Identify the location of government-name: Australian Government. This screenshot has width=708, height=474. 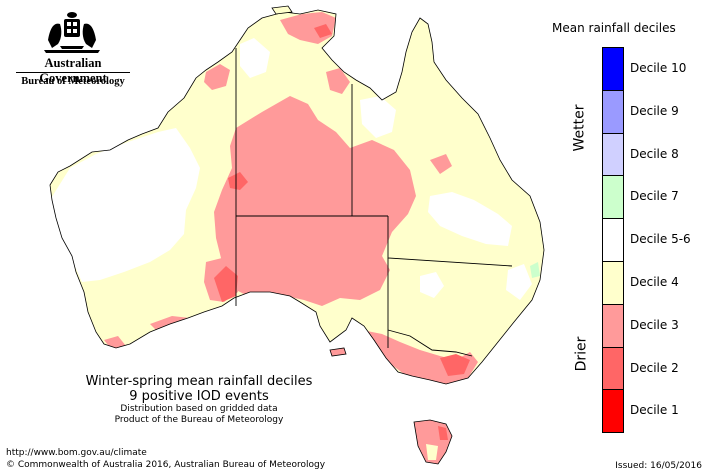
(73, 70).